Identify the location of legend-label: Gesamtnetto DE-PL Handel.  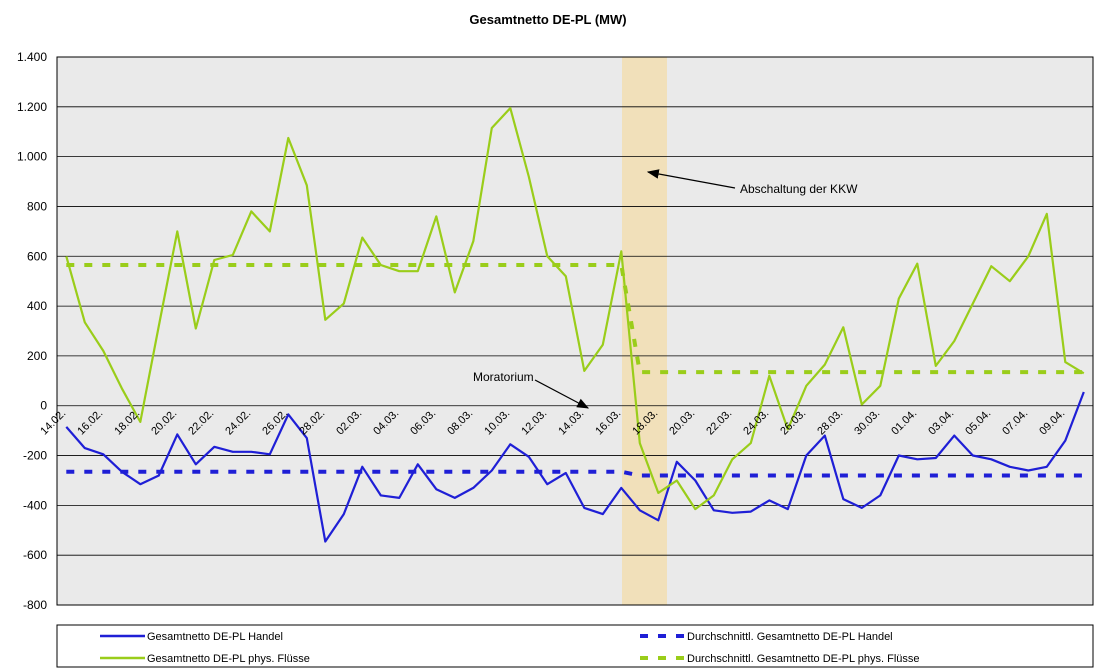
(215, 637).